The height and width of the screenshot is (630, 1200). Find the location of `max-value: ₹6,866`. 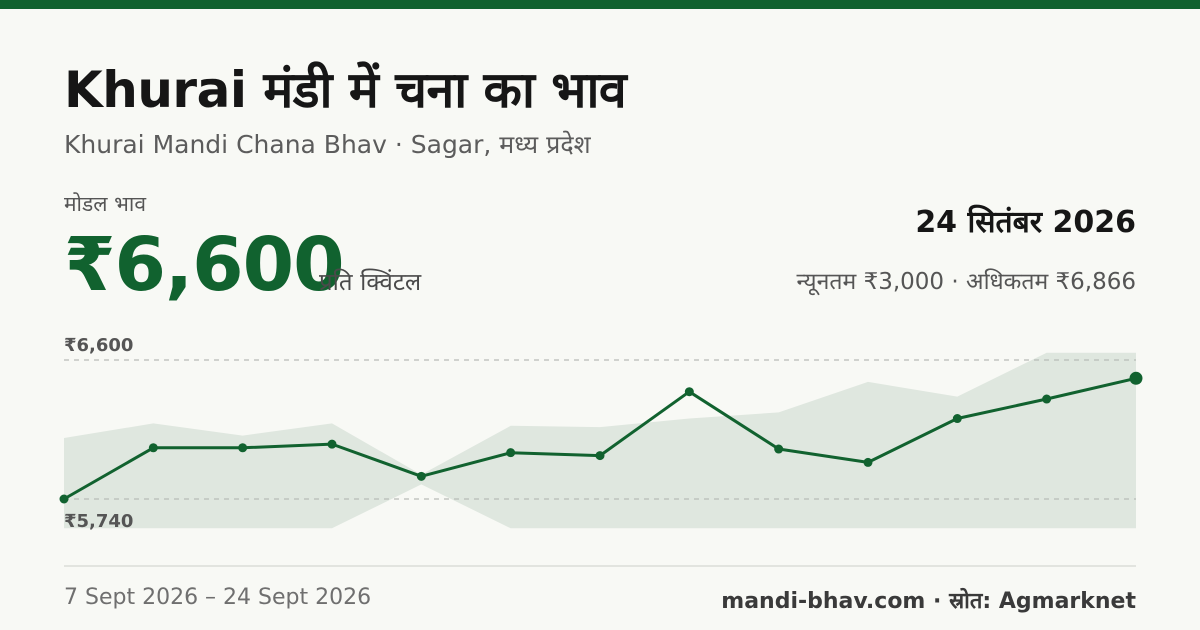

max-value: ₹6,866 is located at coordinates (1095, 282).